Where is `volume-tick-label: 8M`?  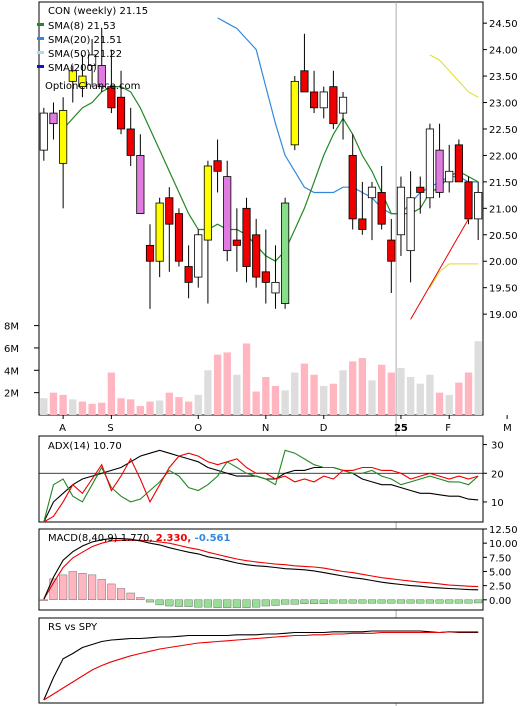 volume-tick-label: 8M is located at coordinates (11, 327).